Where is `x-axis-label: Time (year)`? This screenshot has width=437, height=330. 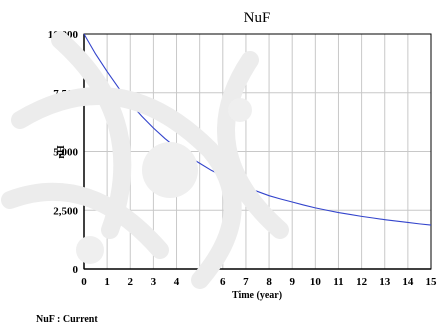
x-axis-label: Time (year) is located at coordinates (257, 295).